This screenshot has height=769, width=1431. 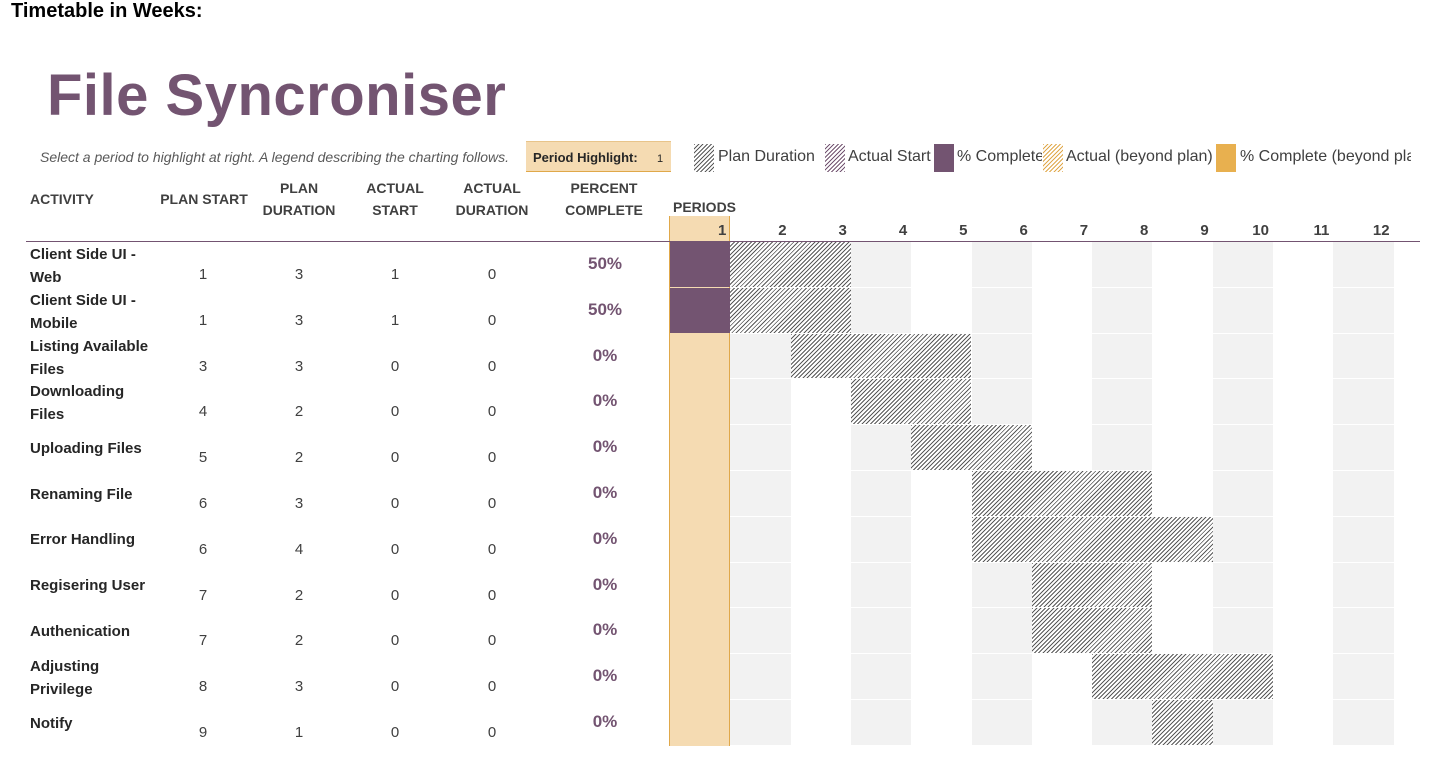 What do you see at coordinates (1084, 230) in the screenshot?
I see `period-number: 7` at bounding box center [1084, 230].